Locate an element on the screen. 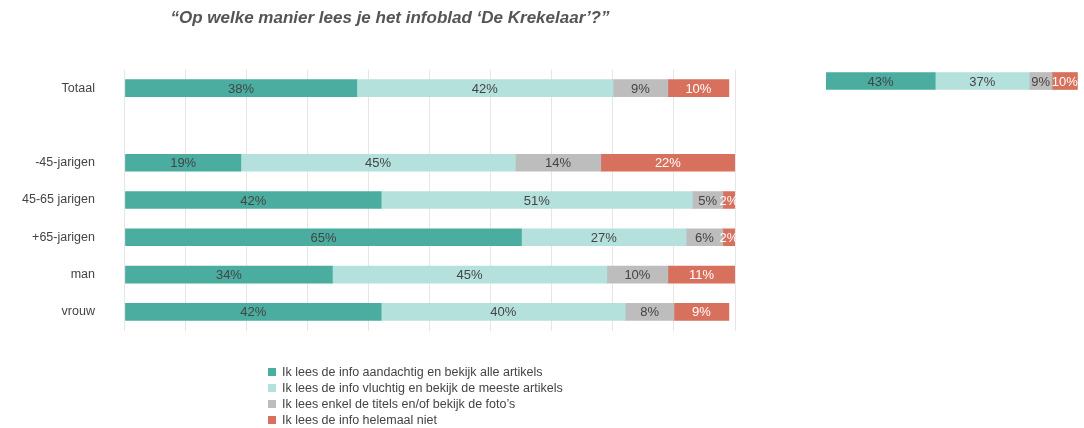 The width and height of the screenshot is (1084, 428). legend-label: Ik lees de info helemaal niet is located at coordinates (359, 420).